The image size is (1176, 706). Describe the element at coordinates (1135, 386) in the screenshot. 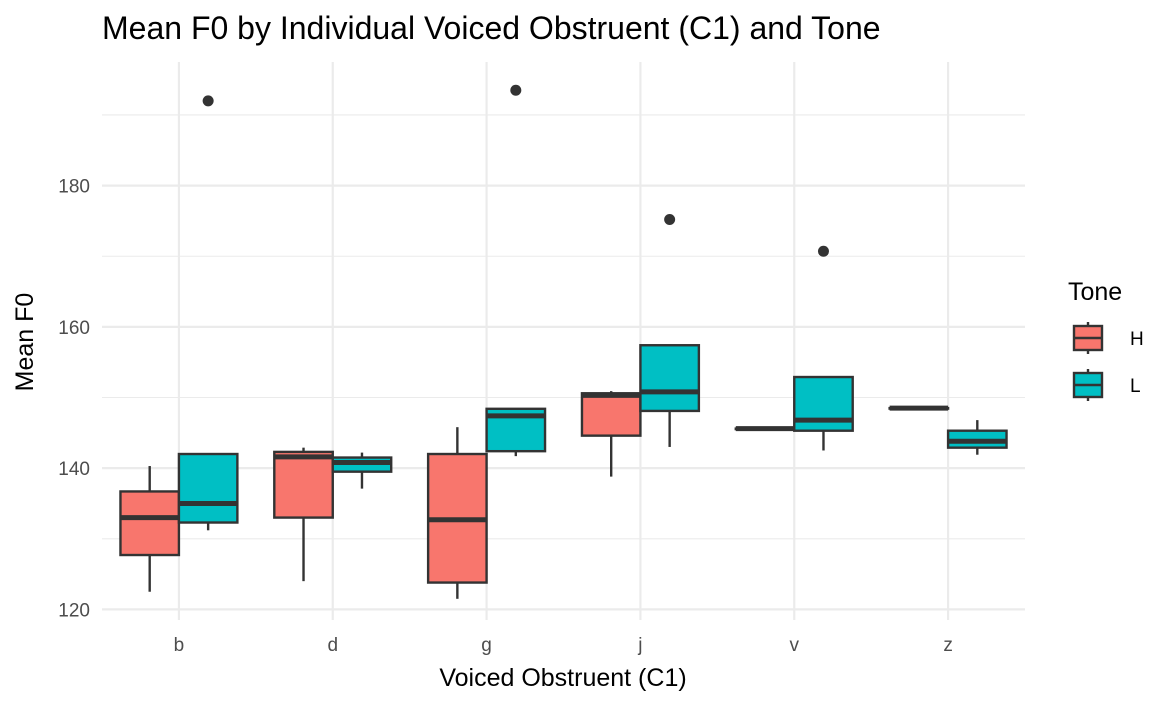

I see `legend-label: L` at that location.